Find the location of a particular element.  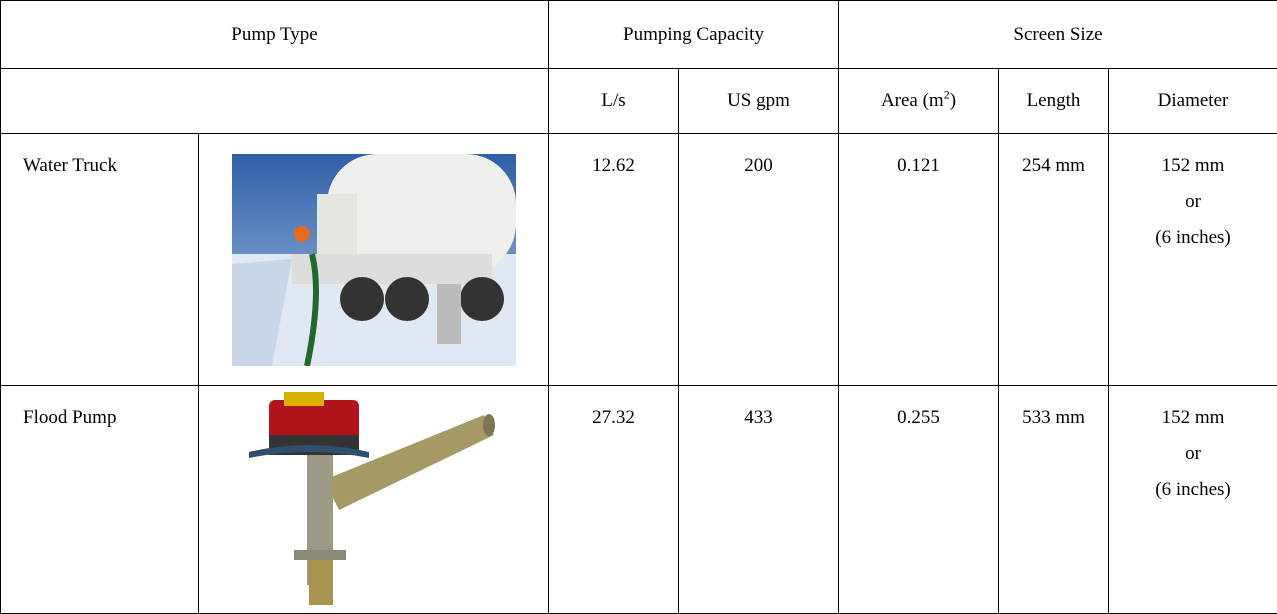

value-cell: 200 is located at coordinates (759, 260).